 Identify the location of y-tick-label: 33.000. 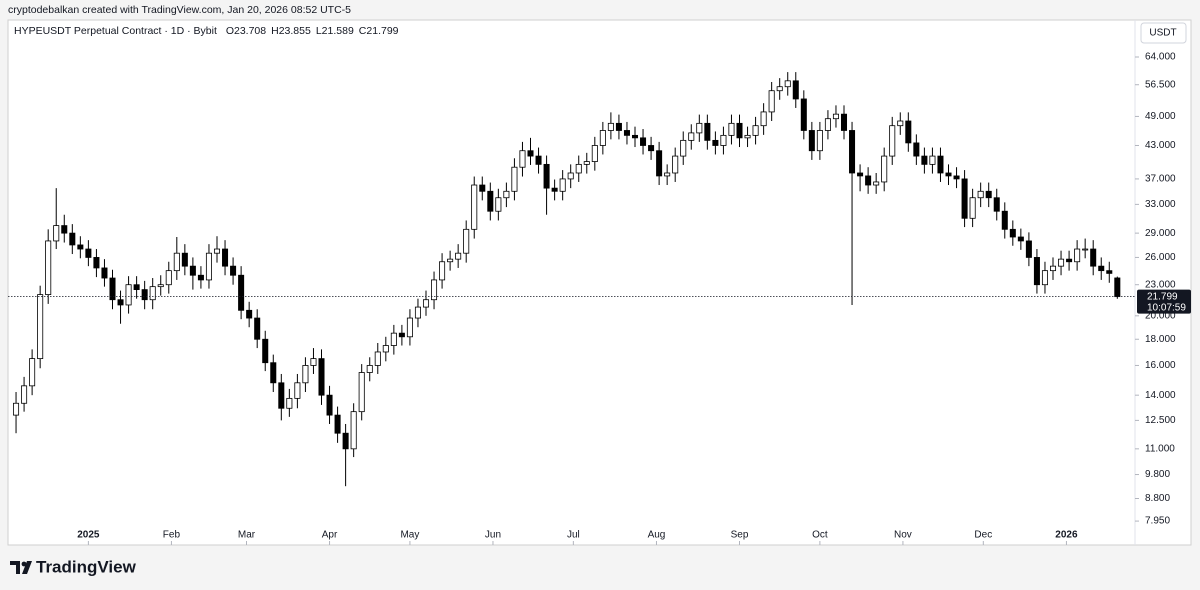
(1160, 204).